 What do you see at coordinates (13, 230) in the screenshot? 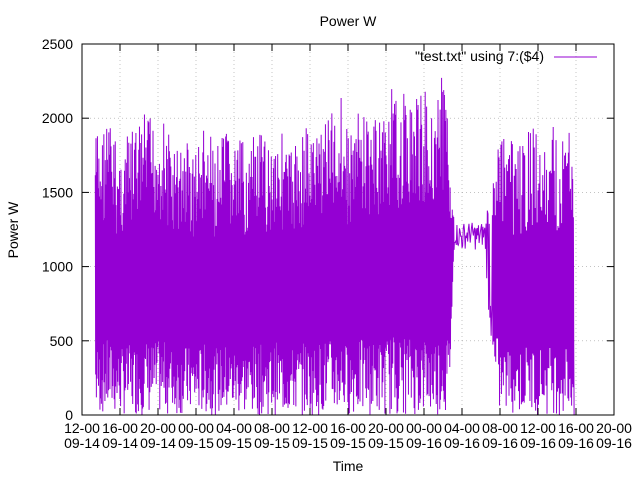
I see `y-axis-label: Power W` at bounding box center [13, 230].